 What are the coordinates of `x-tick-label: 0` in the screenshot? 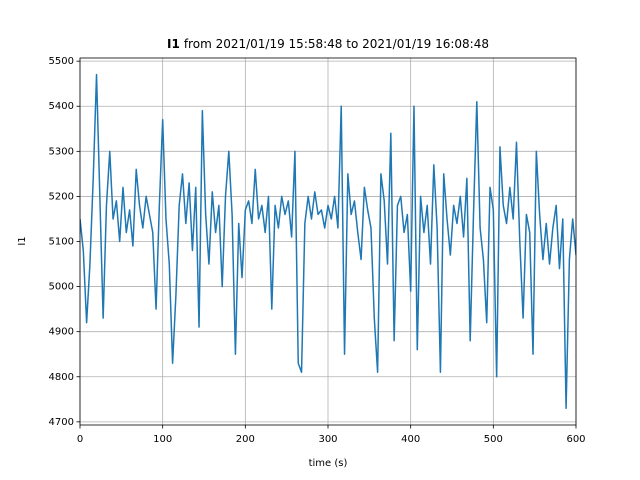 It's located at (80, 439).